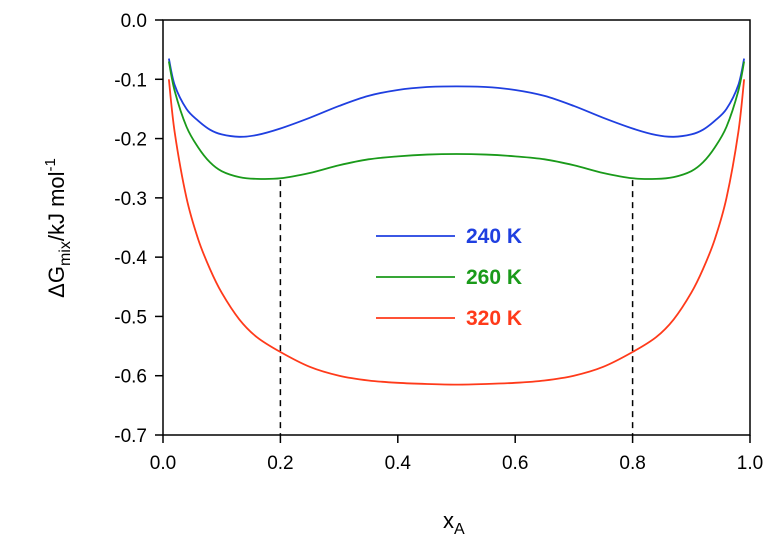  I want to click on x-axis-title-main: x, so click(448, 520).